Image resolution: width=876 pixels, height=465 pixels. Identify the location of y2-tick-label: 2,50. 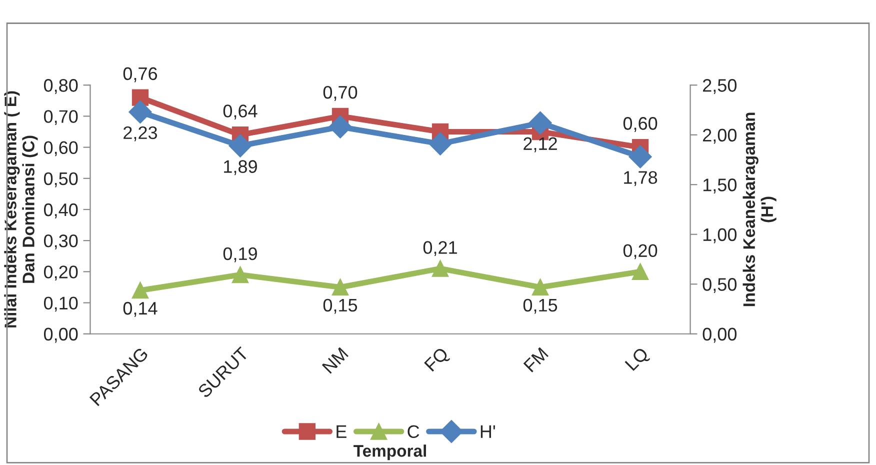
(720, 86).